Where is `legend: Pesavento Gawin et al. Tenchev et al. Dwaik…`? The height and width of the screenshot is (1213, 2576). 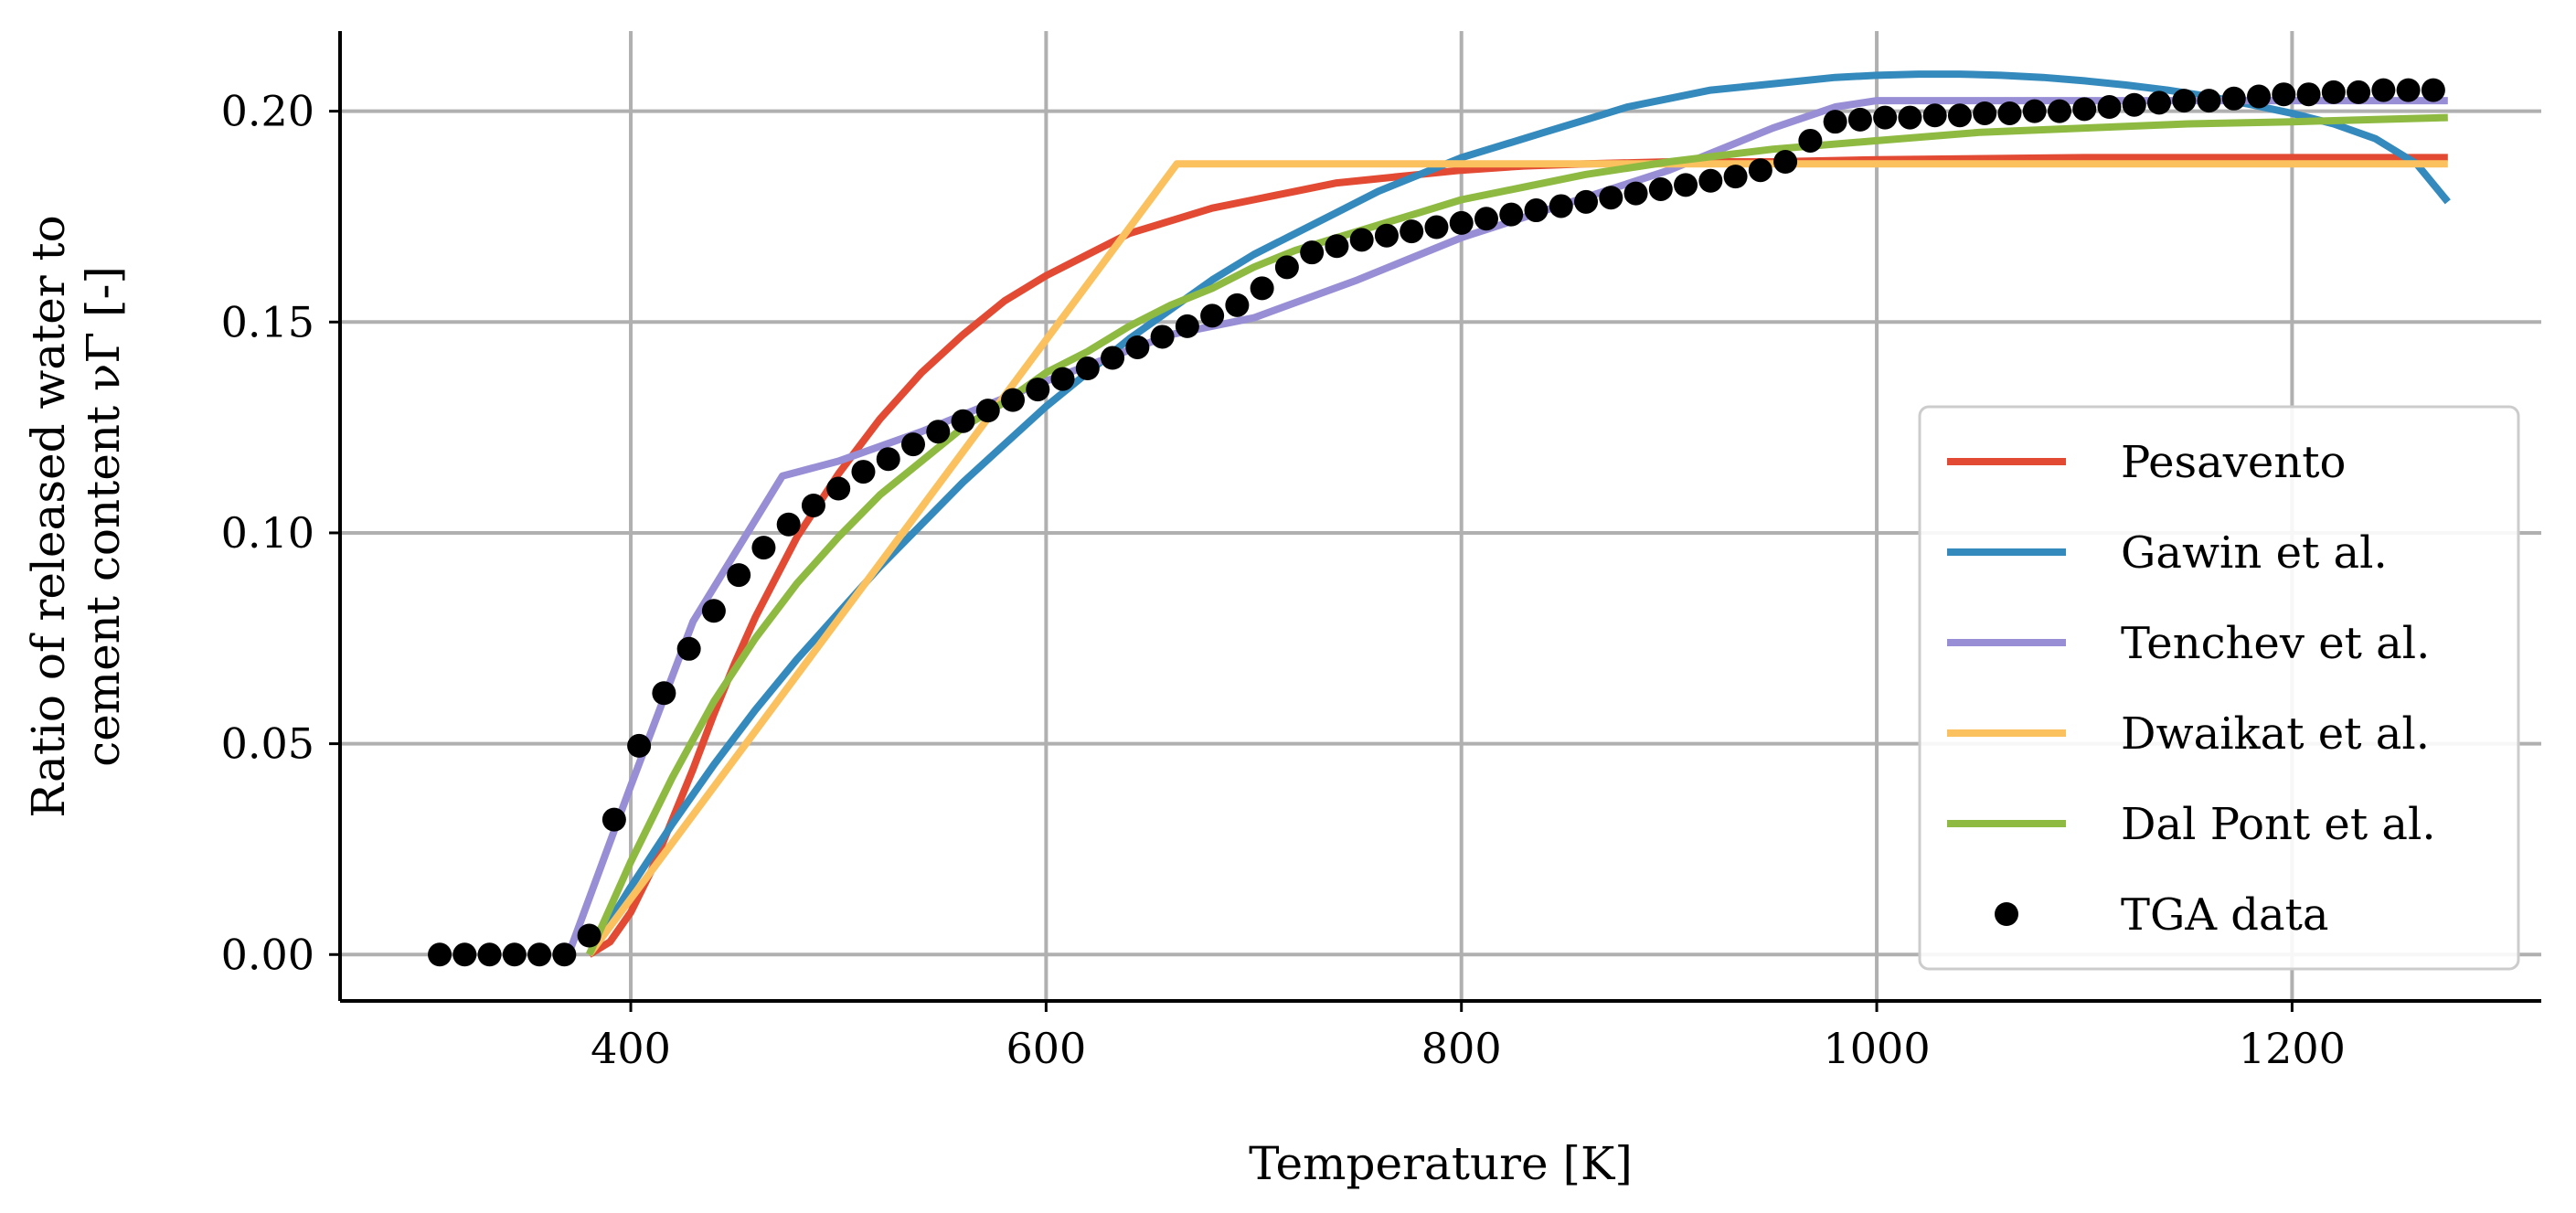
legend: Pesavento Gawin et al. Tenchev et al. Dwaik… is located at coordinates (2219, 688).